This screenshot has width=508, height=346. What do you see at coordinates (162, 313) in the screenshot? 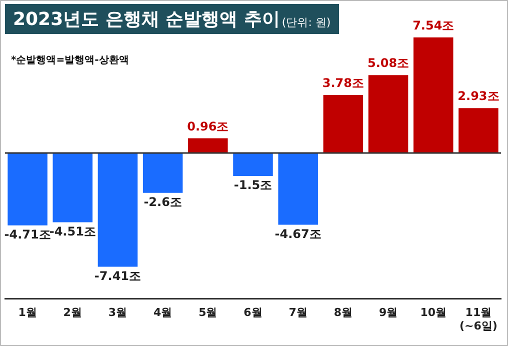
I see `x-tick-label: 4월` at bounding box center [162, 313].